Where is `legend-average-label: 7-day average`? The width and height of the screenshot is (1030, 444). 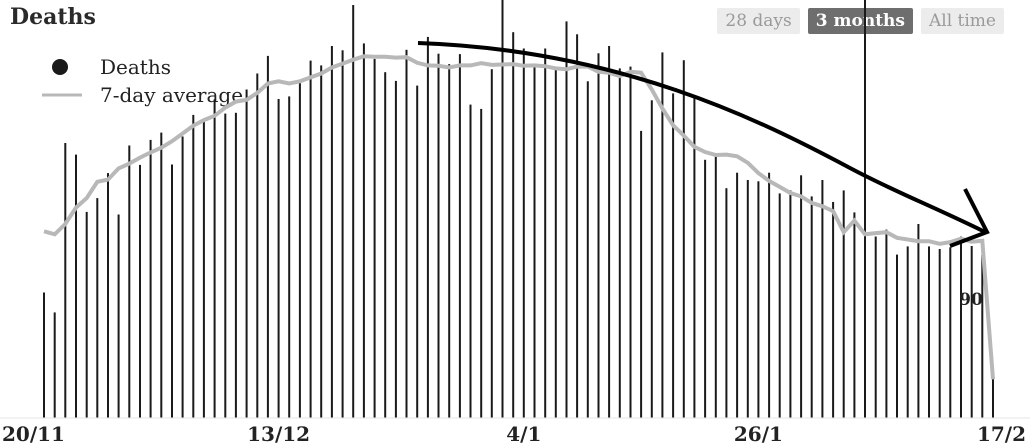 legend-average-label: 7-day average is located at coordinates (171, 95).